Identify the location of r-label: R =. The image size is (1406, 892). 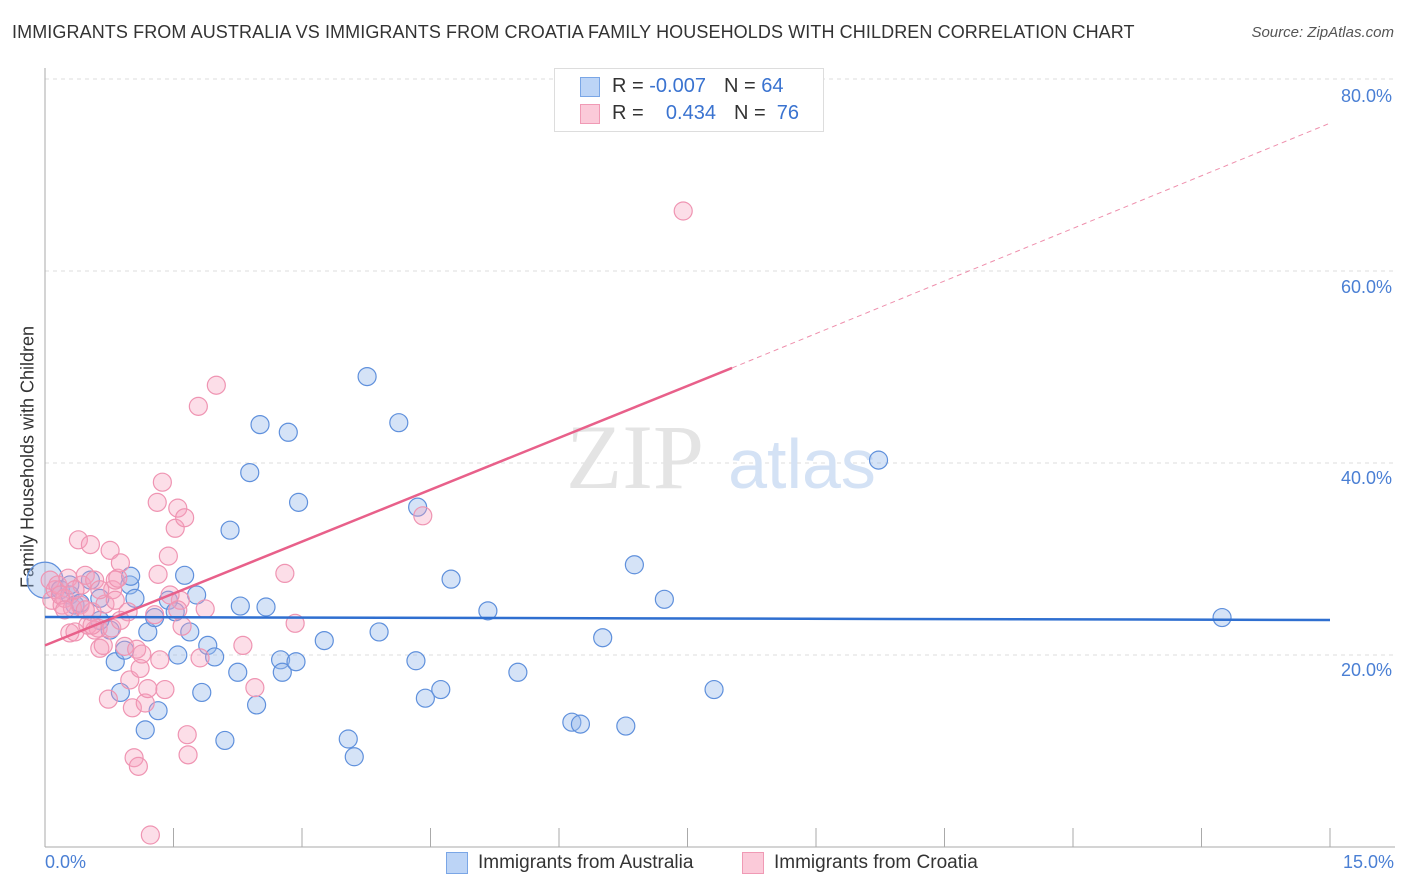
(628, 86).